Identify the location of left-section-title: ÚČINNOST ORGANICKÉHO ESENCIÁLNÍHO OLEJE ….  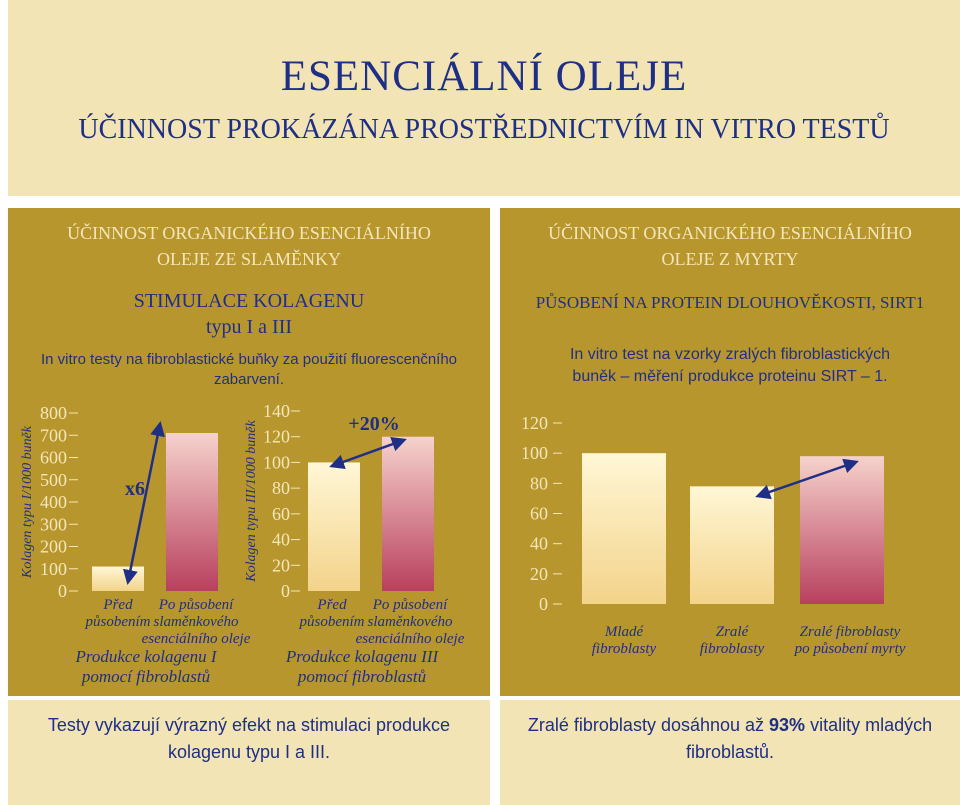
(249, 246).